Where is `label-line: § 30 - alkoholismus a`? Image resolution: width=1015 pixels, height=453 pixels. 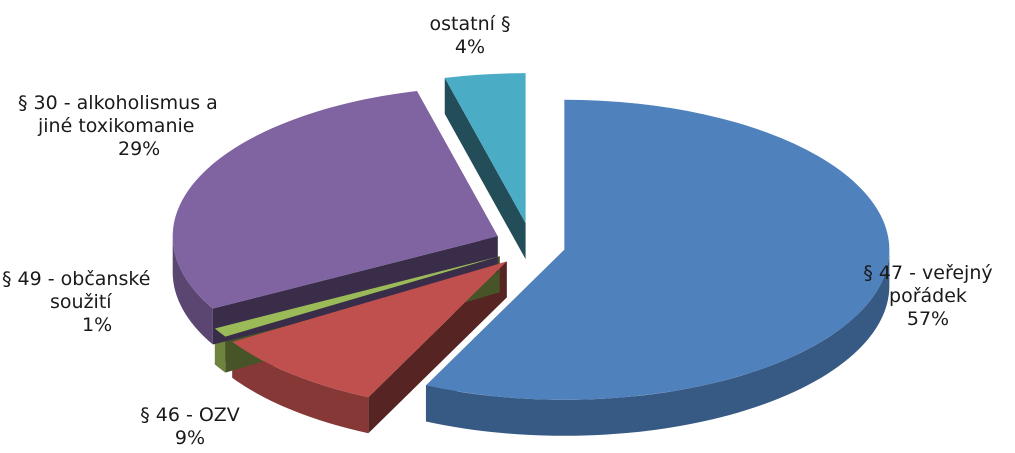 label-line: § 30 - alkoholismus a is located at coordinates (118, 103).